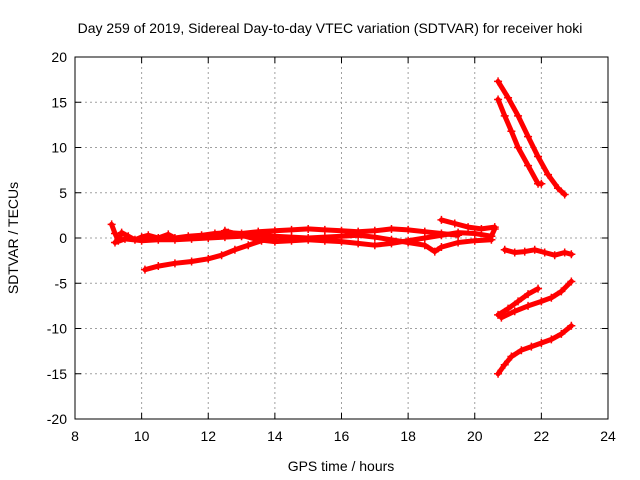 Image resolution: width=640 pixels, height=480 pixels. What do you see at coordinates (75, 436) in the screenshot?
I see `x-tick-label: 8` at bounding box center [75, 436].